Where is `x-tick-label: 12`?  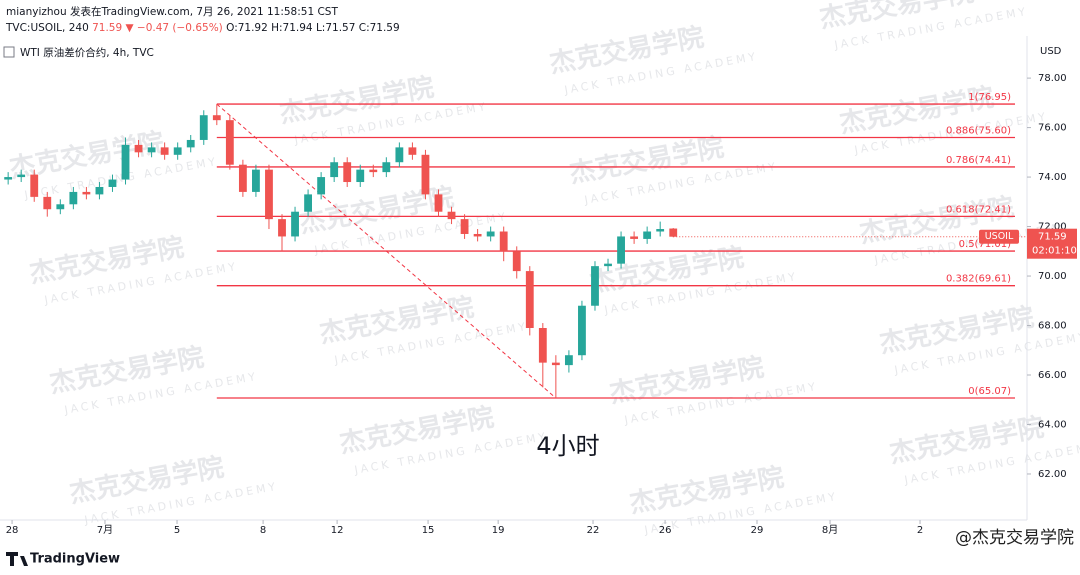
x-tick-label: 12 is located at coordinates (337, 530).